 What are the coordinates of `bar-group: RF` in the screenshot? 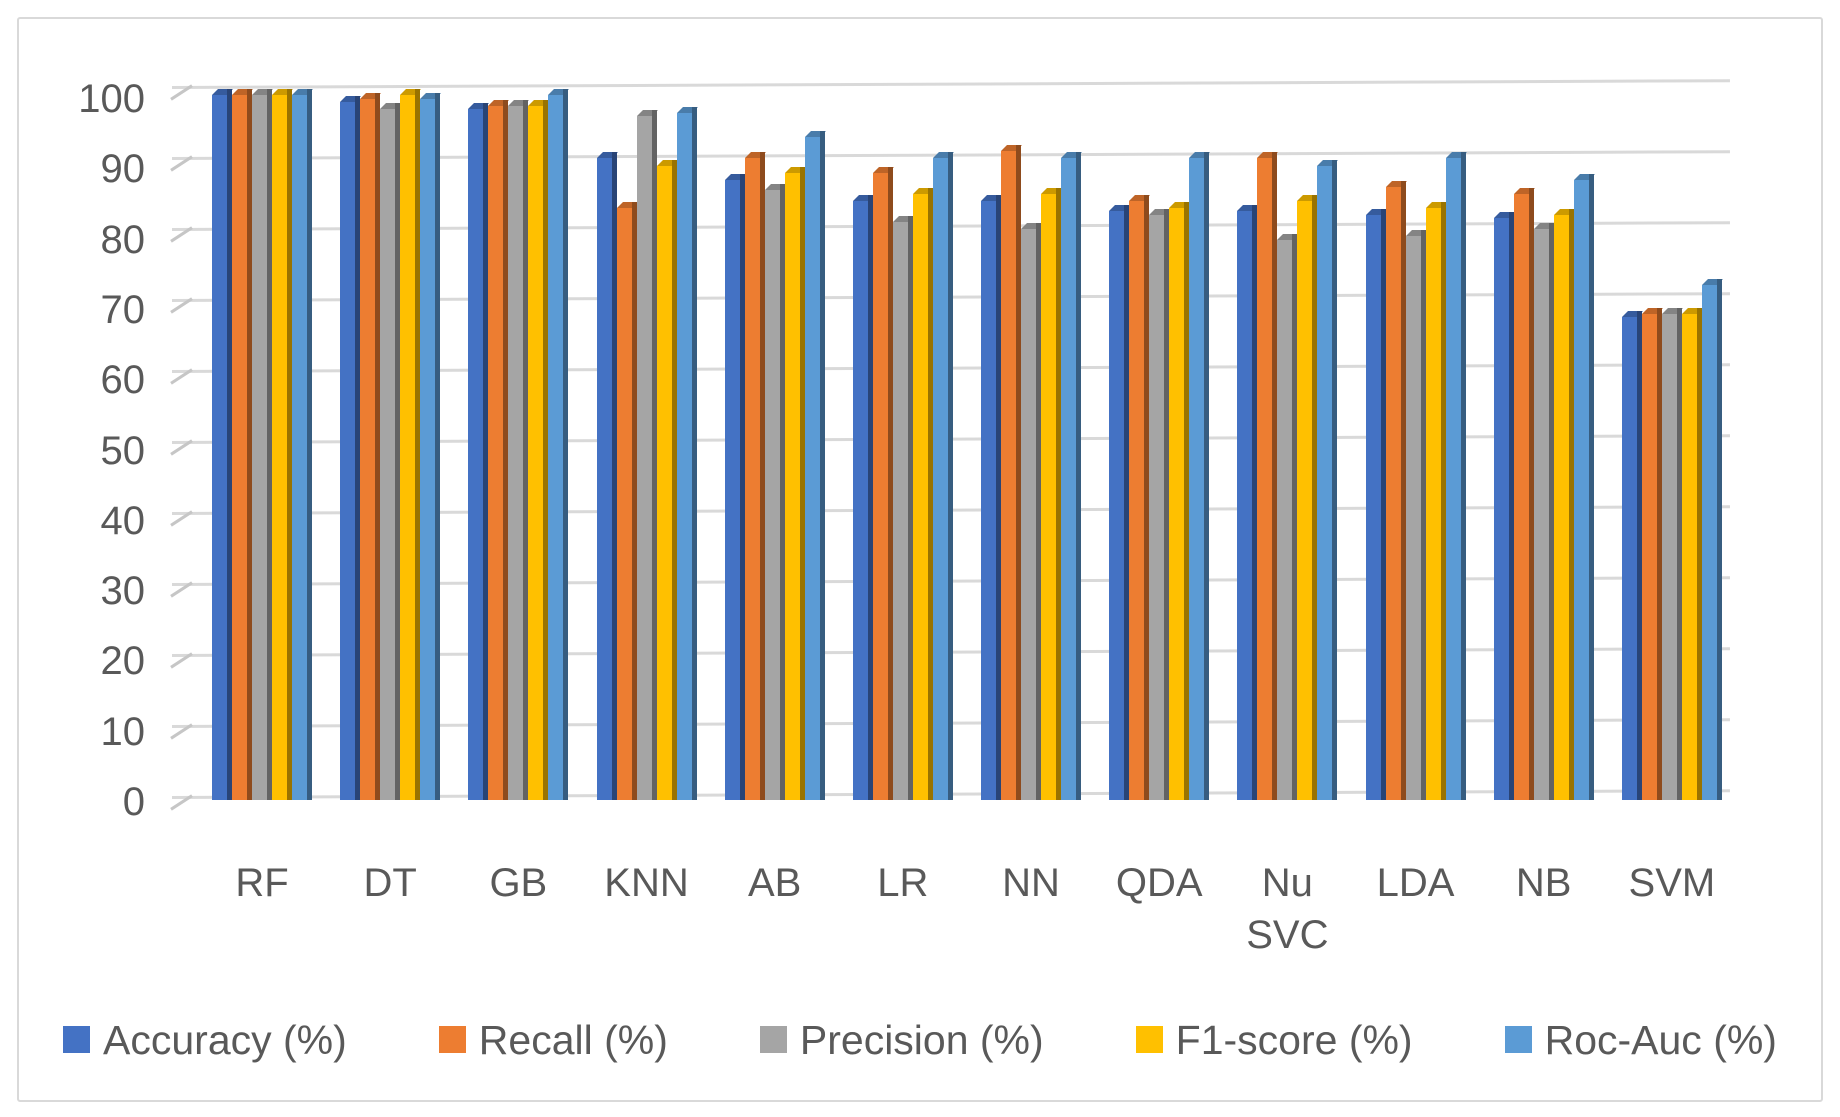 It's located at (262, 492).